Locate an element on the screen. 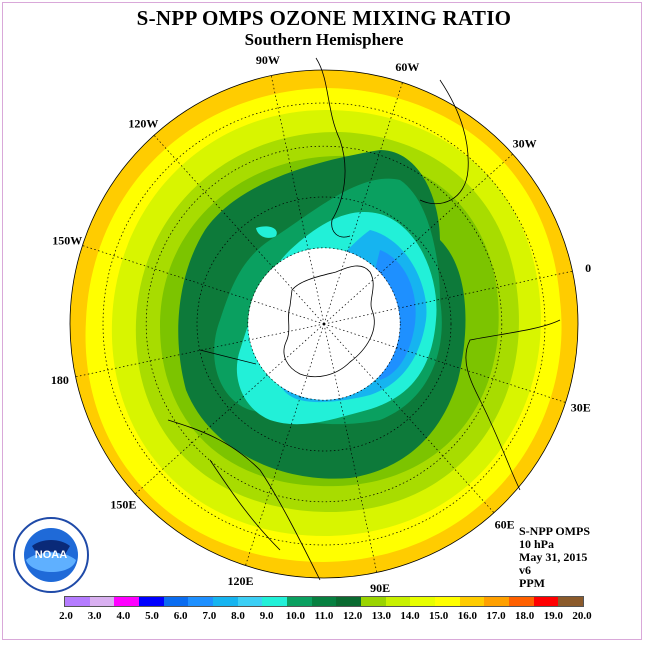 The image size is (648, 648). longitude-label: 60E is located at coordinates (505, 525).